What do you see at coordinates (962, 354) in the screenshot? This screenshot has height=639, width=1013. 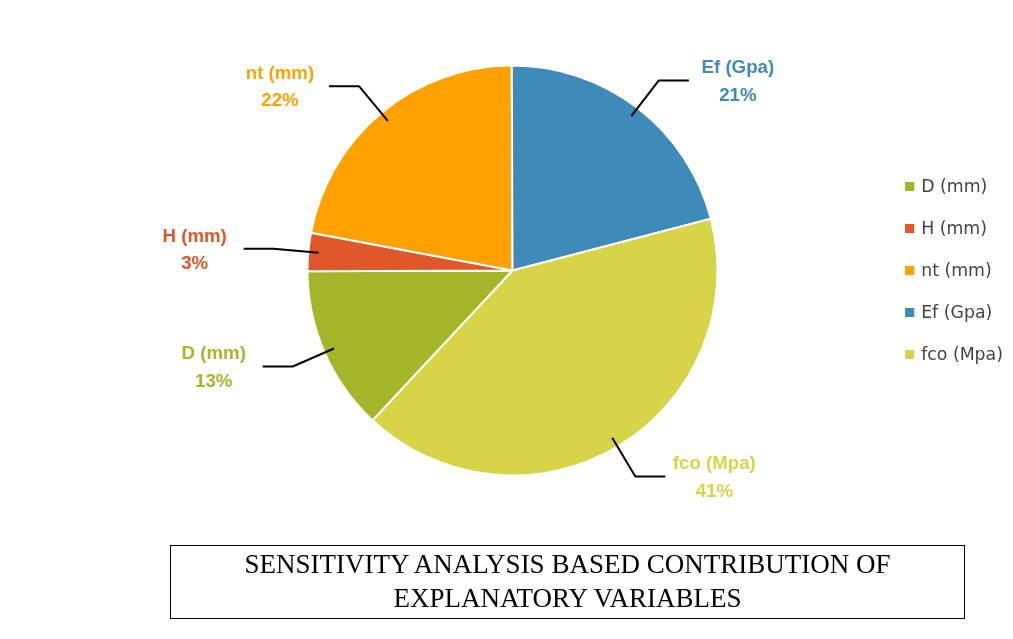 I see `legend-label: fco (Mpa)` at bounding box center [962, 354].